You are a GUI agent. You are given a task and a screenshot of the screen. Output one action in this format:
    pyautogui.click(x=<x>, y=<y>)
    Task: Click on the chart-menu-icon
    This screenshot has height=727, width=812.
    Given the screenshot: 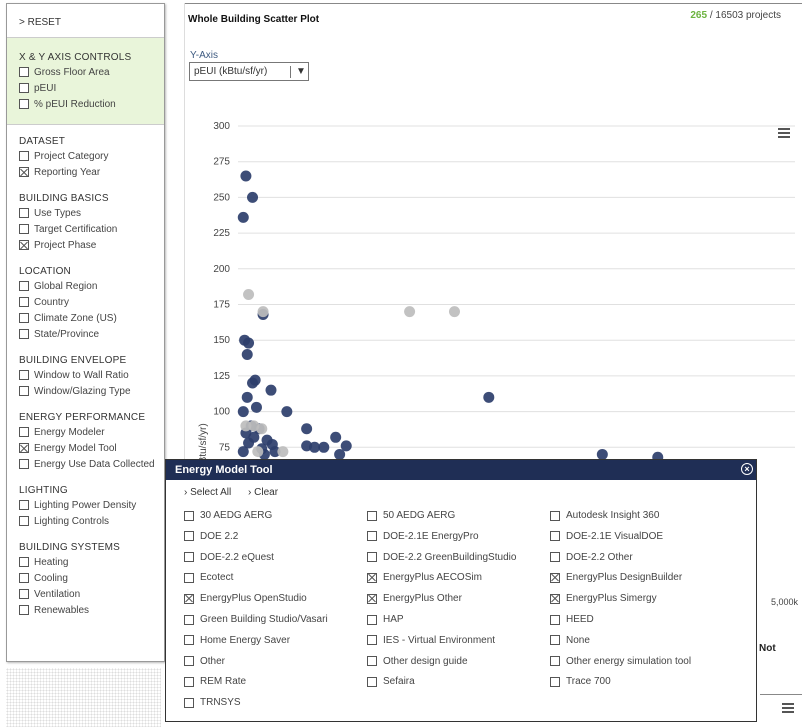 What is the action you would take?
    pyautogui.click(x=784, y=133)
    